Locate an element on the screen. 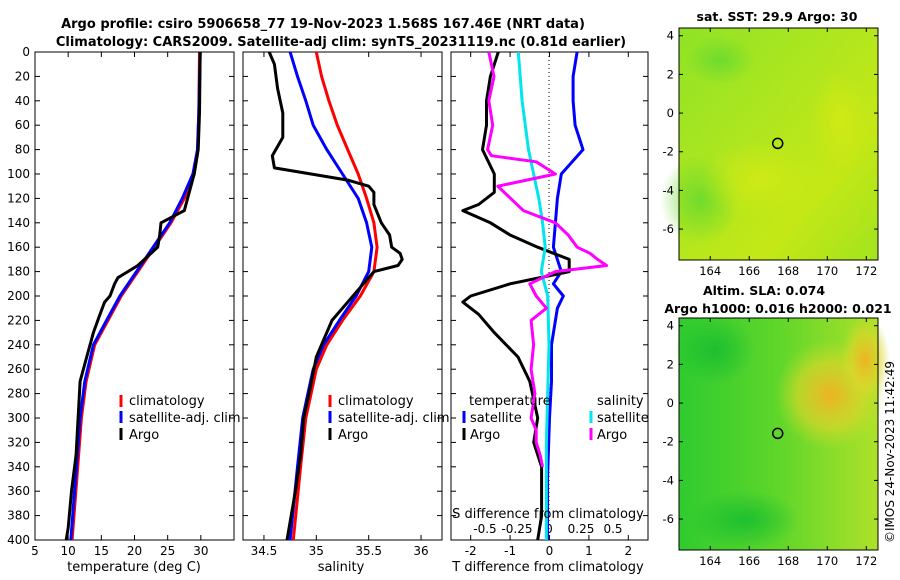 This screenshot has height=580, width=900. y-tick-label: 400 is located at coordinates (18, 540).